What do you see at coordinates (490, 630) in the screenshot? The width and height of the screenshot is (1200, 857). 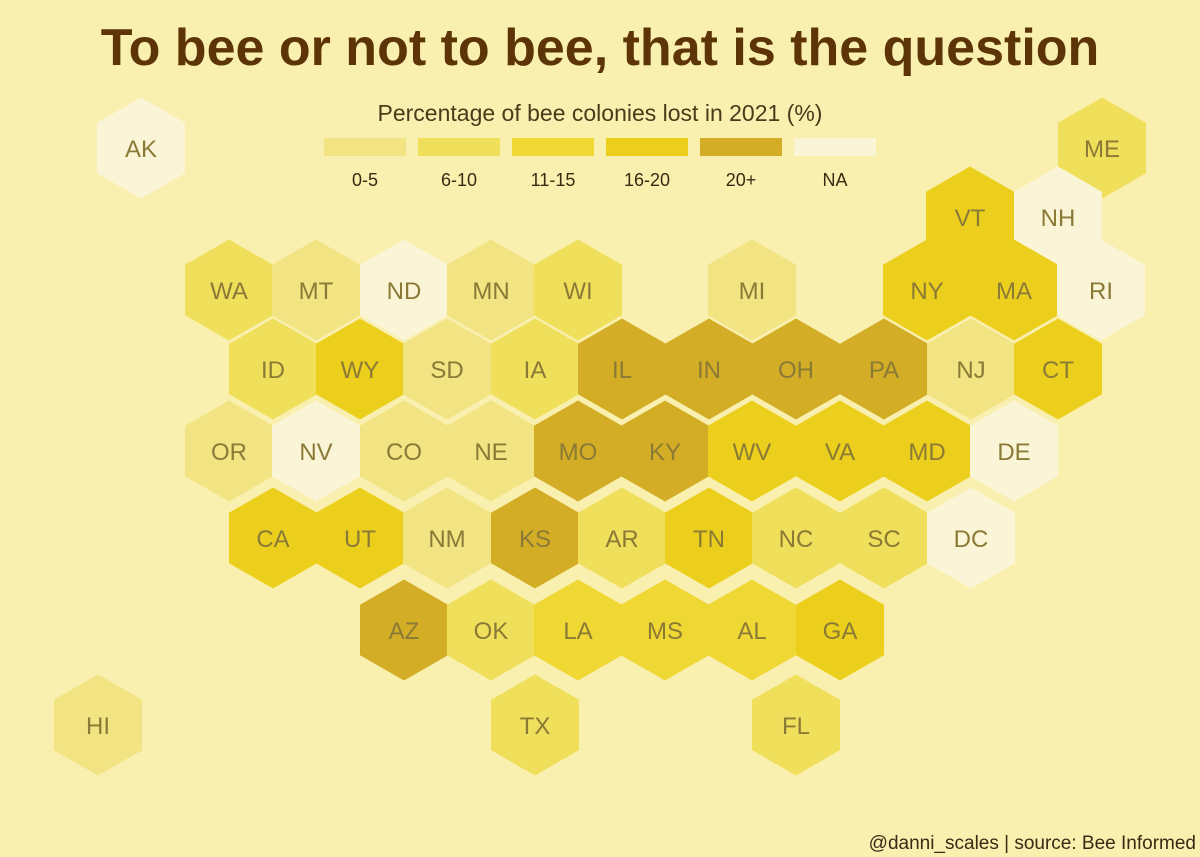 I see `state-hex-ok: OK` at bounding box center [490, 630].